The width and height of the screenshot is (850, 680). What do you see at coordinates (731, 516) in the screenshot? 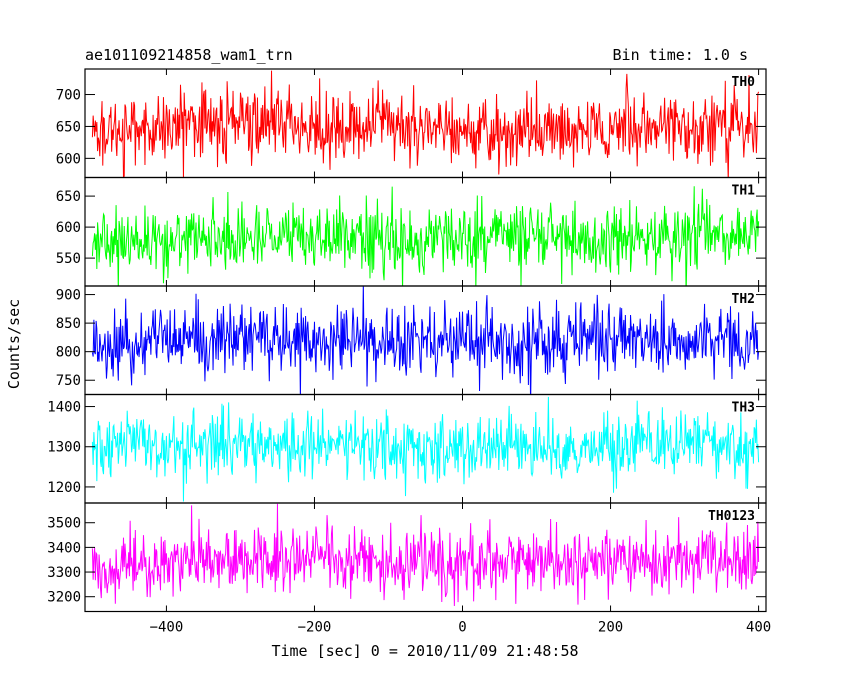
I see `panel-label: TH0123` at bounding box center [731, 516].